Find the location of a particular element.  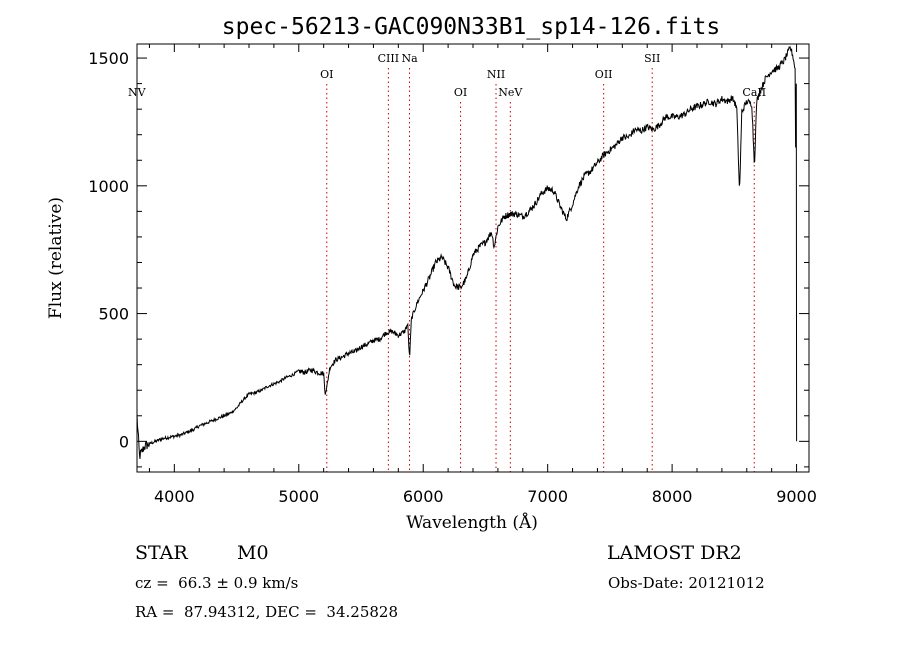

object-class: STAR is located at coordinates (161, 553).